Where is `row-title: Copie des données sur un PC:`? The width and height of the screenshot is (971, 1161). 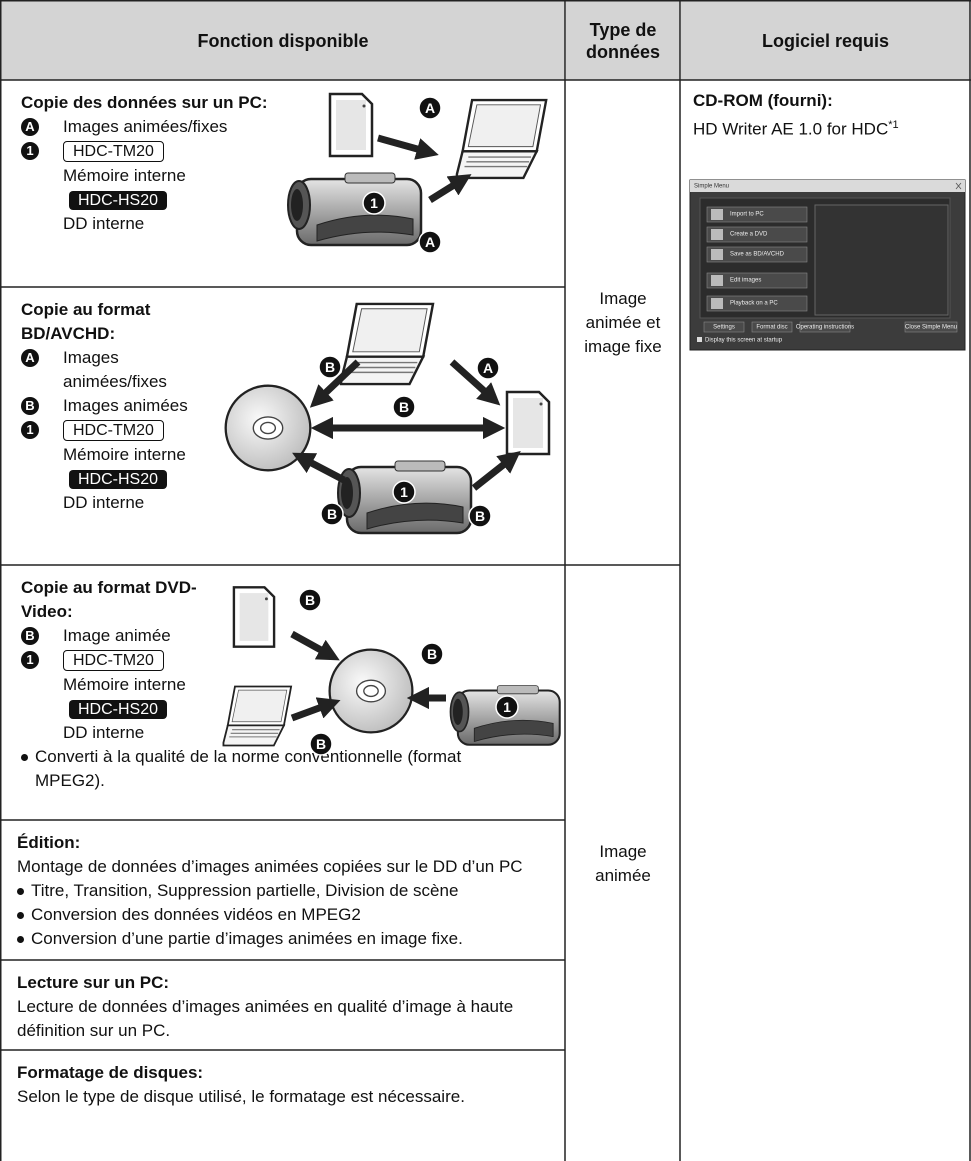
row-title: Copie des données sur un PC: is located at coordinates (144, 102).